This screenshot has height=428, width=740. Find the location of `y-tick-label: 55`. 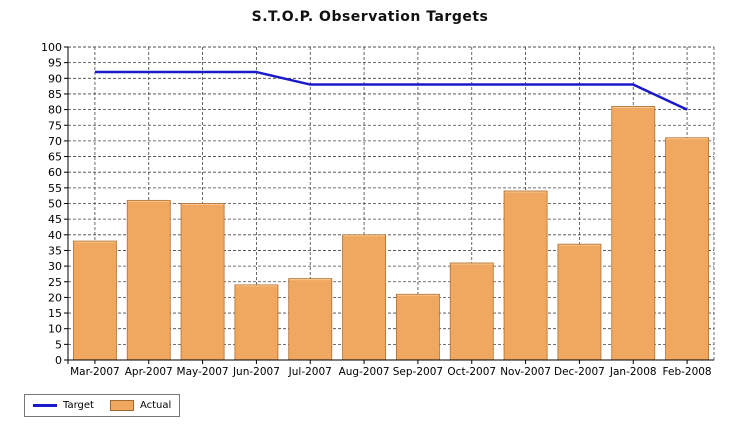

y-tick-label: 55 is located at coordinates (55, 188).